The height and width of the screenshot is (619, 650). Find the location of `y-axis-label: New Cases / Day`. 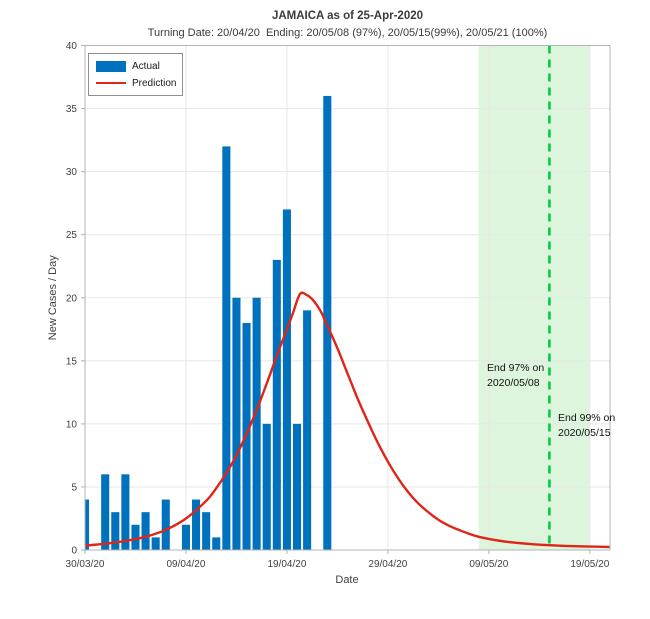

y-axis-label: New Cases / Day is located at coordinates (53, 297).